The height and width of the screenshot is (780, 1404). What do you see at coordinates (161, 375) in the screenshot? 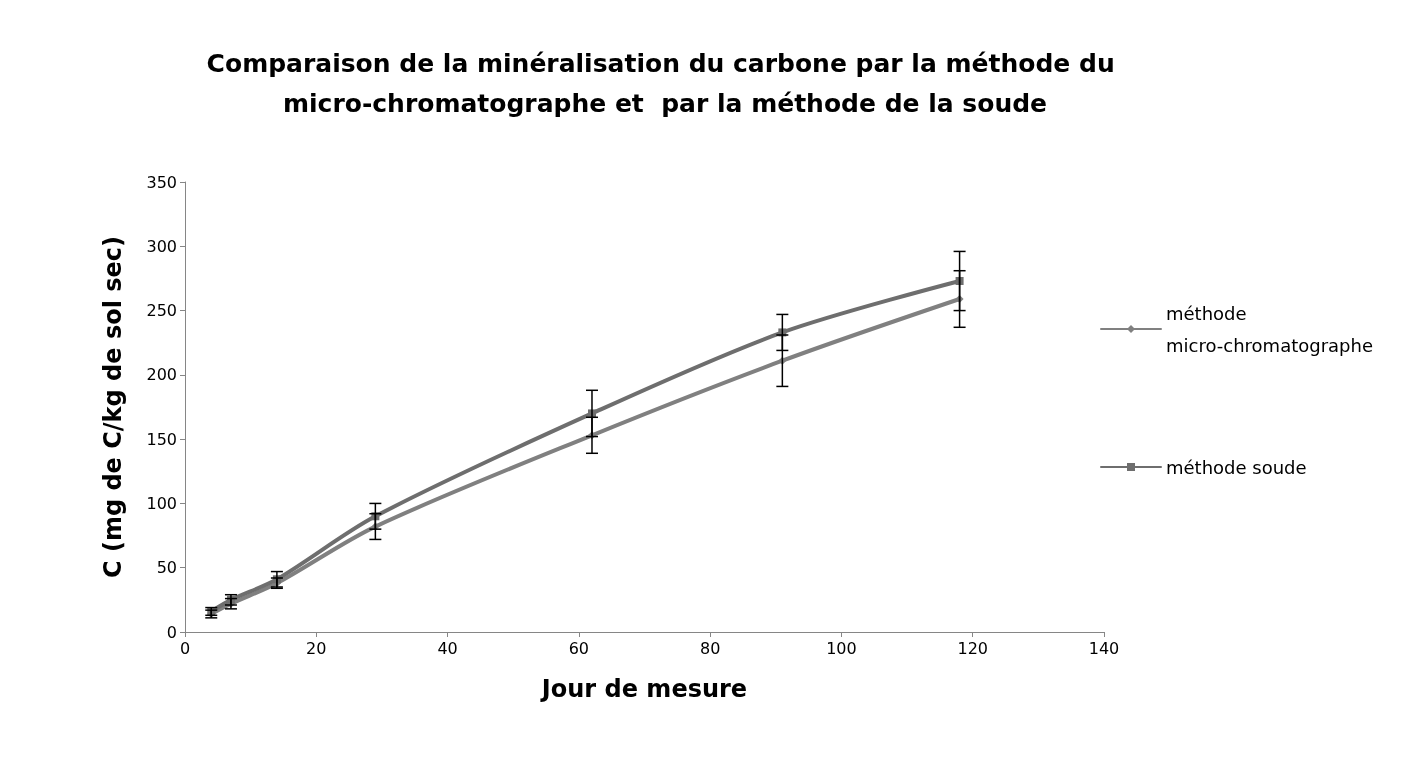
I see `y-tick-label: 200` at bounding box center [161, 375].